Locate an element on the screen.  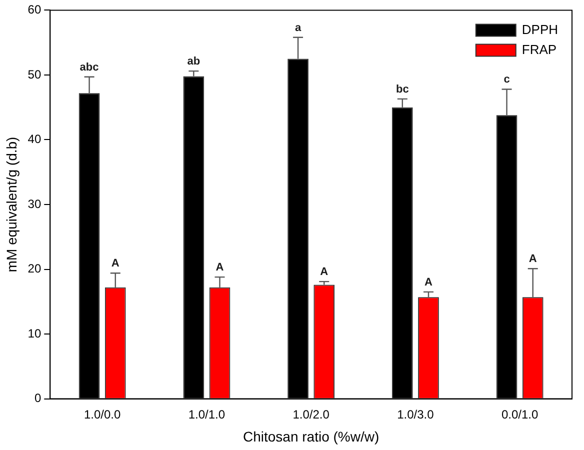
legend-label: DPPH is located at coordinates (540, 29).